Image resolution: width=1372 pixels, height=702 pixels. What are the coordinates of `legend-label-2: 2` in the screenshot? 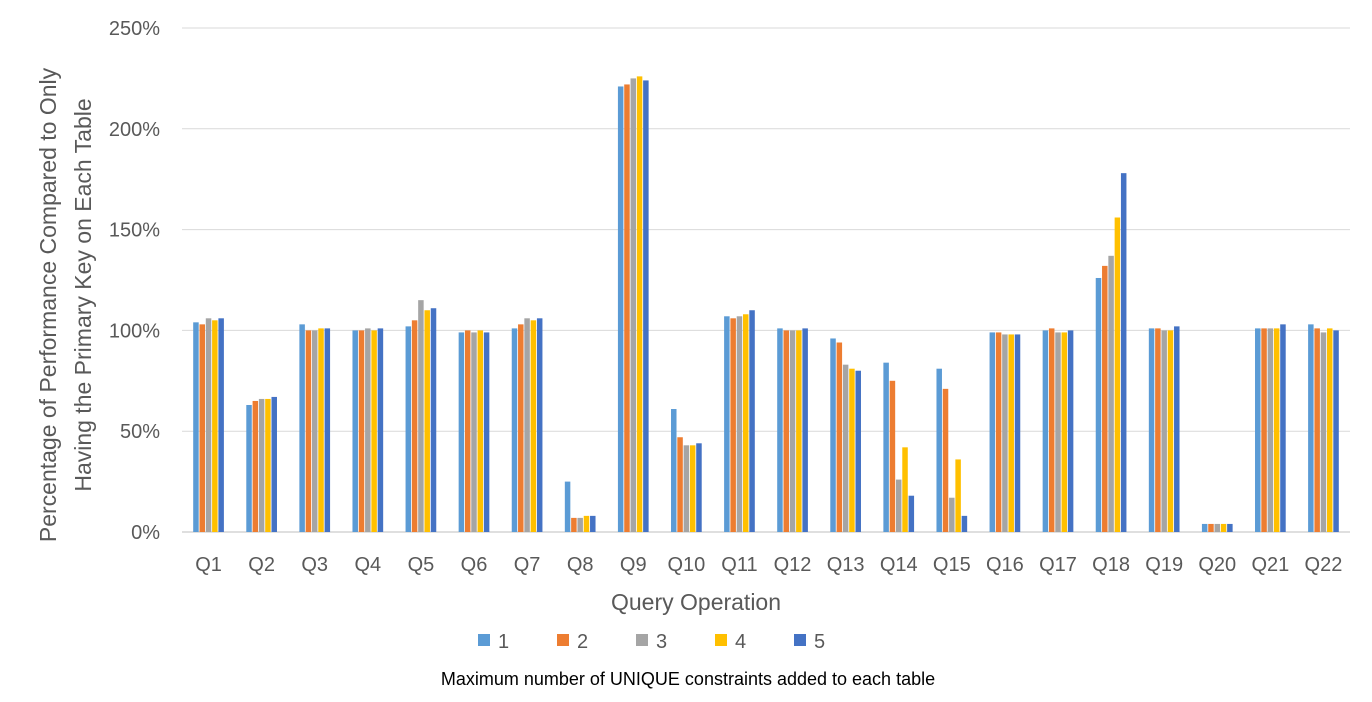 It's located at (582, 642).